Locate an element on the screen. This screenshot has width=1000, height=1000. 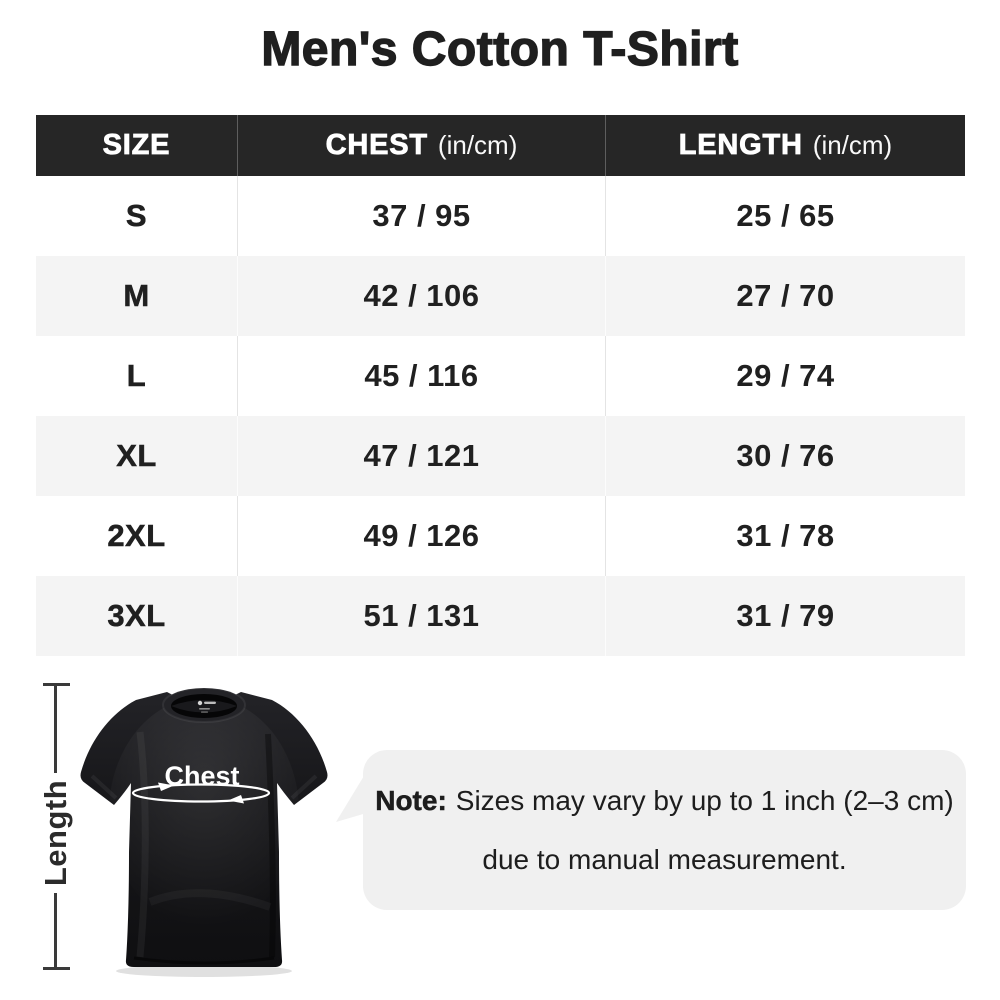
collar-inner-back is located at coordinates (204, 706).